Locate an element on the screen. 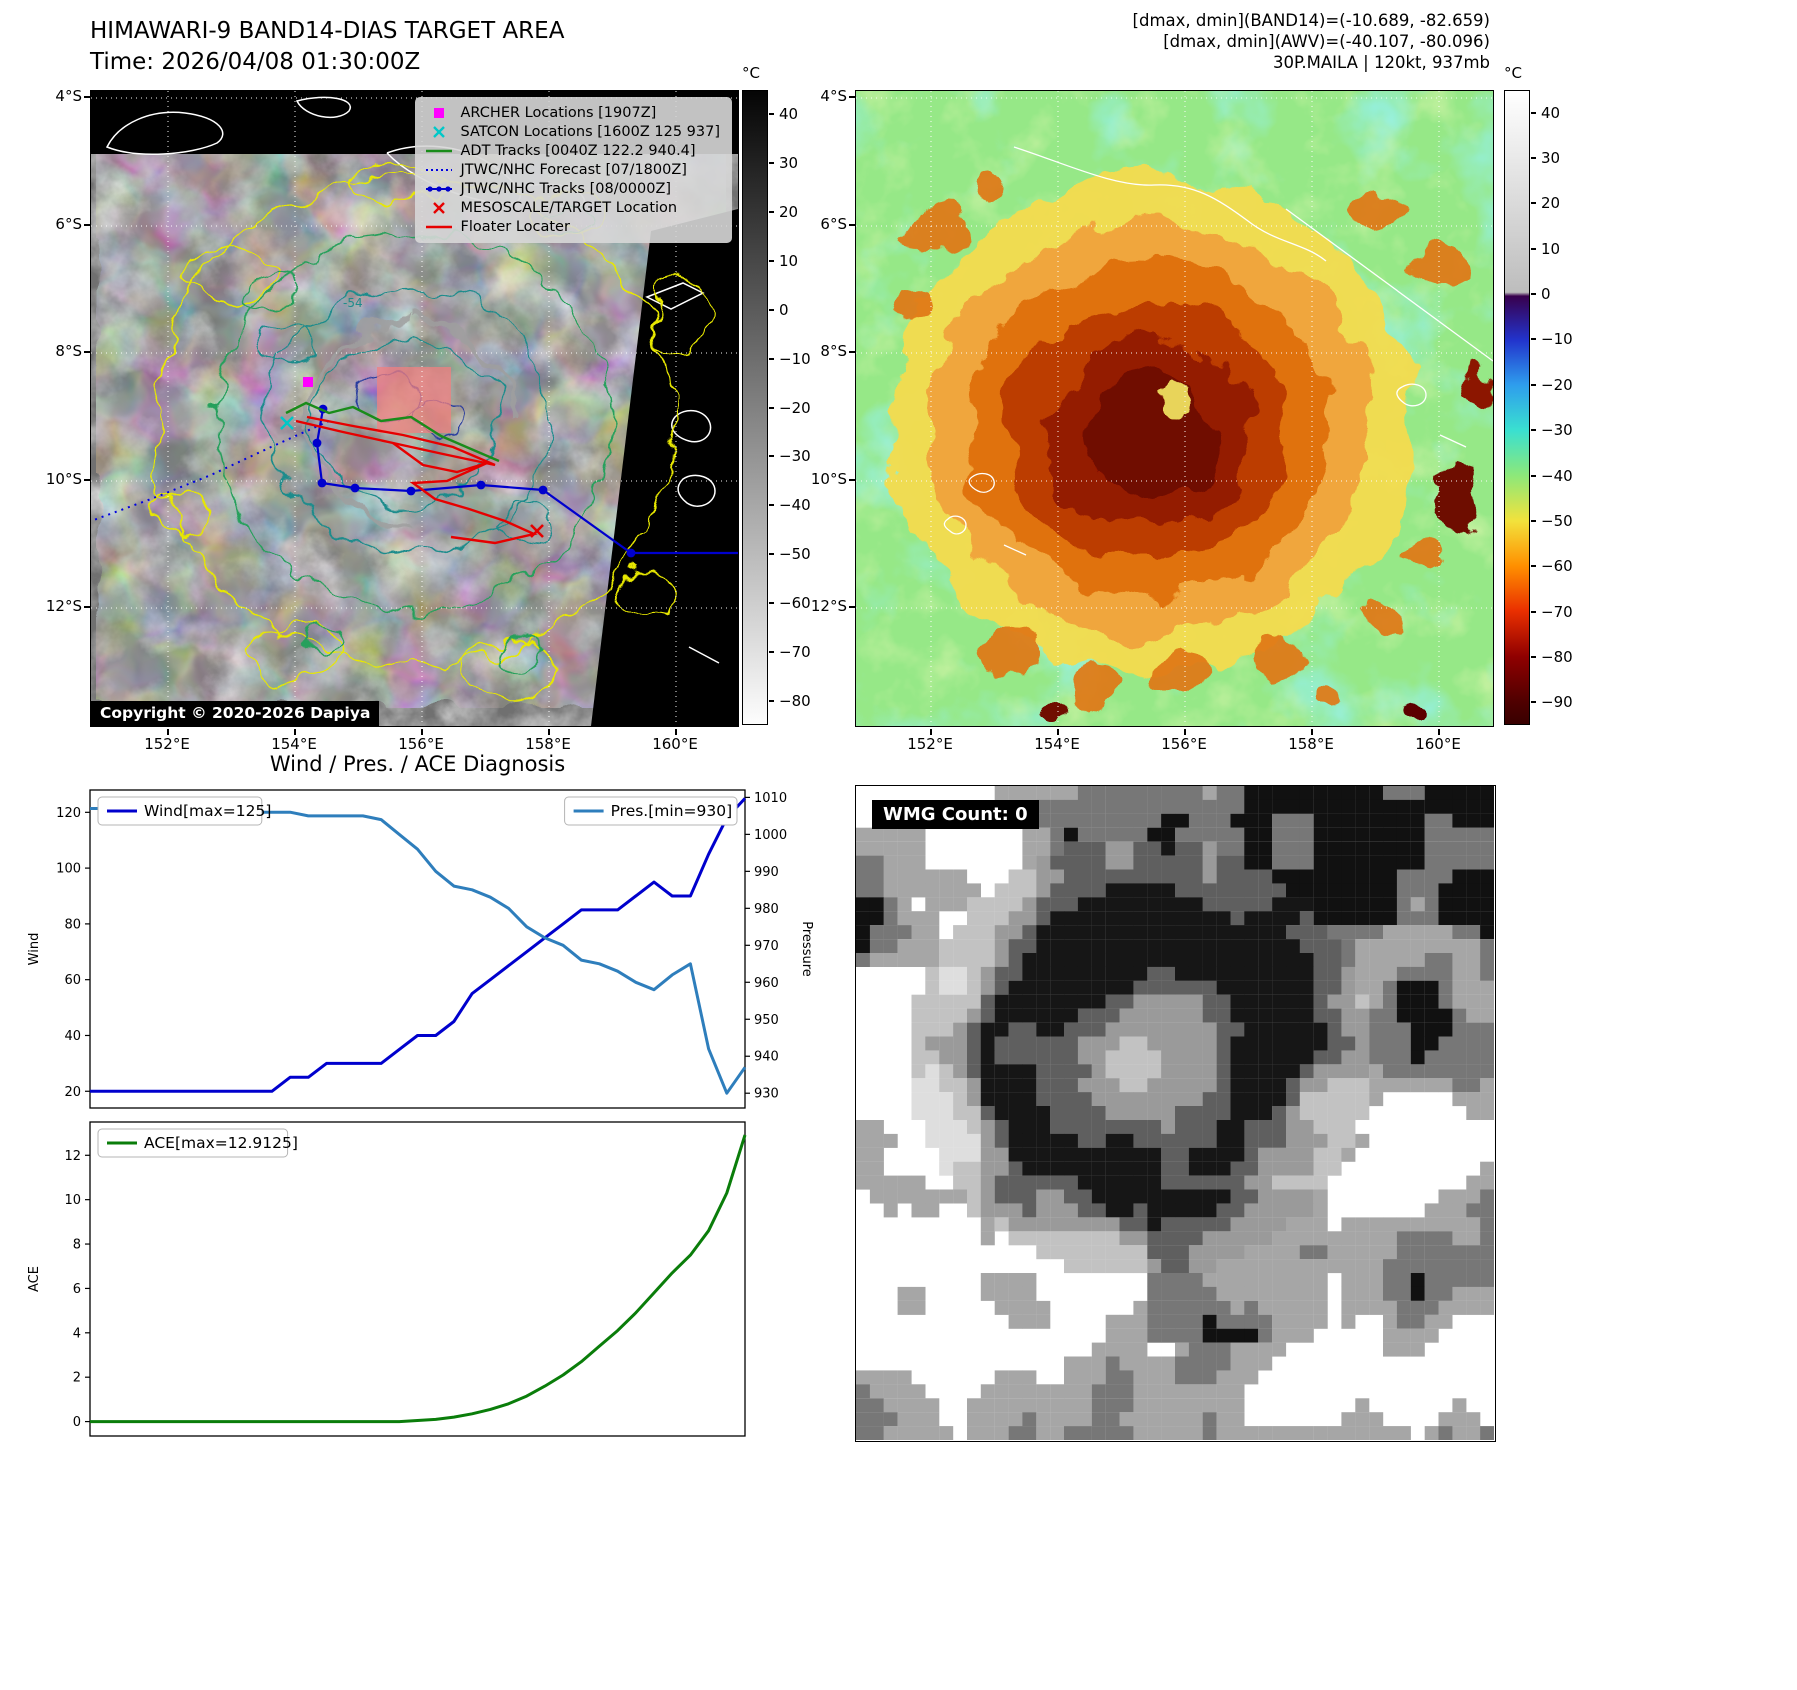 Image resolution: width=1797 pixels, height=1690 pixels. cyan-x-icon is located at coordinates (438, 132).